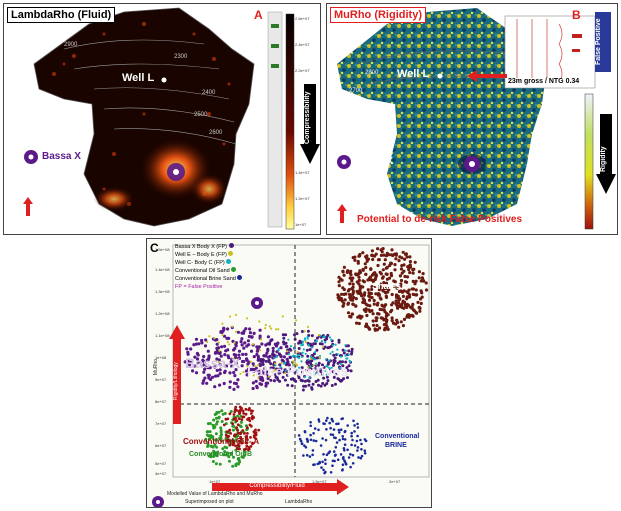 This screenshot has height=511, width=621. Describe the element at coordinates (234, 269) in the screenshot. I see `legend-swatch` at that location.